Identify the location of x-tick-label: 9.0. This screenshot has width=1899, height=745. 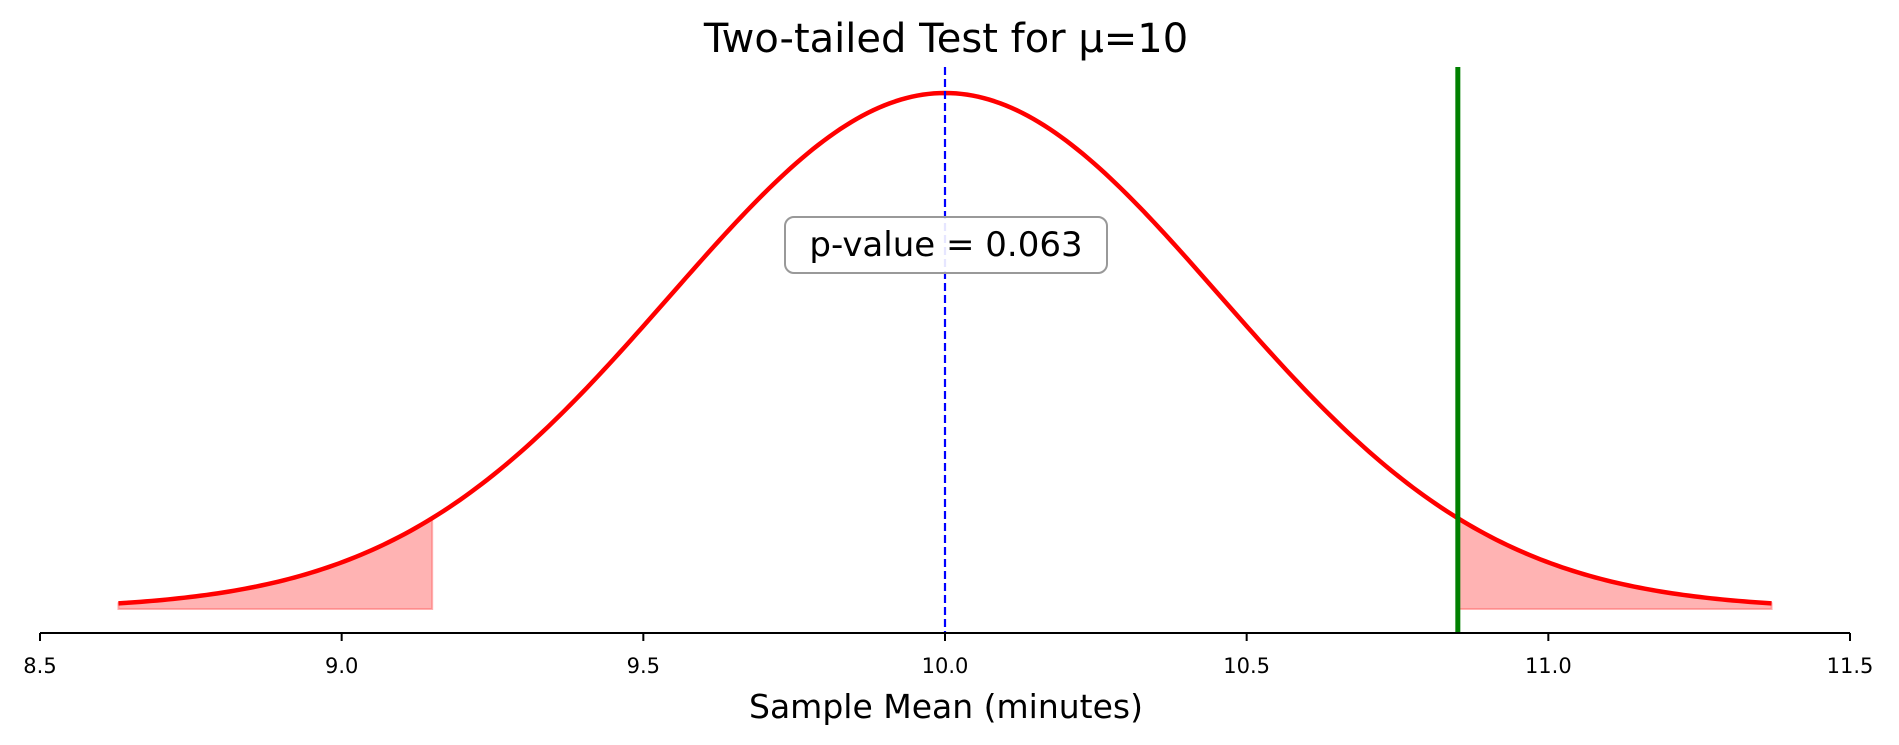
(341, 666).